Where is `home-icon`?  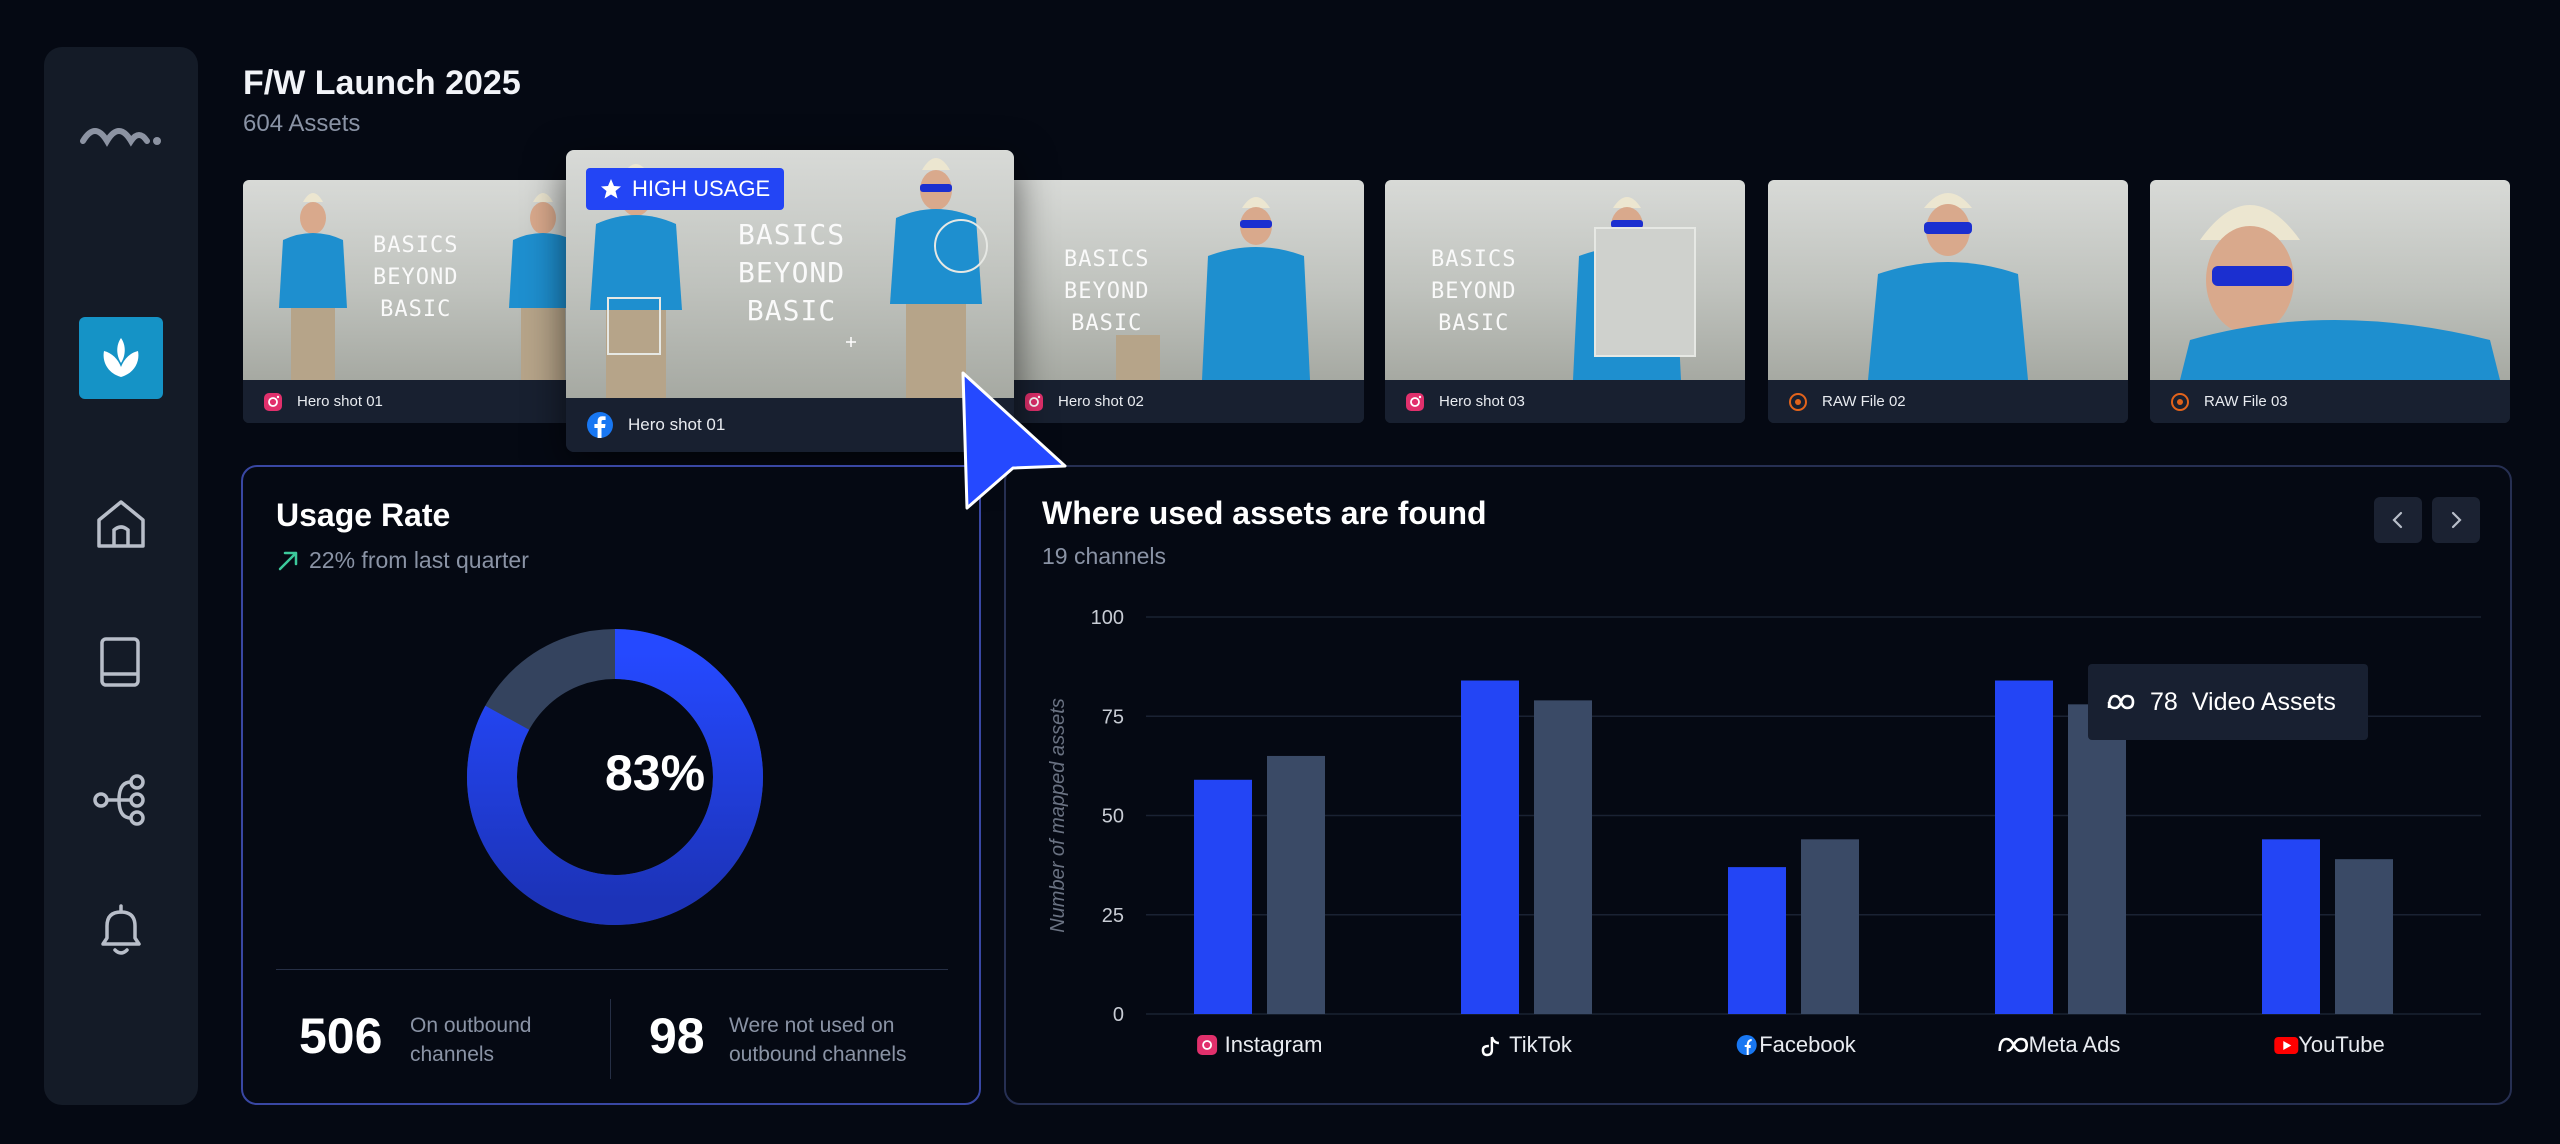 home-icon is located at coordinates (121, 524).